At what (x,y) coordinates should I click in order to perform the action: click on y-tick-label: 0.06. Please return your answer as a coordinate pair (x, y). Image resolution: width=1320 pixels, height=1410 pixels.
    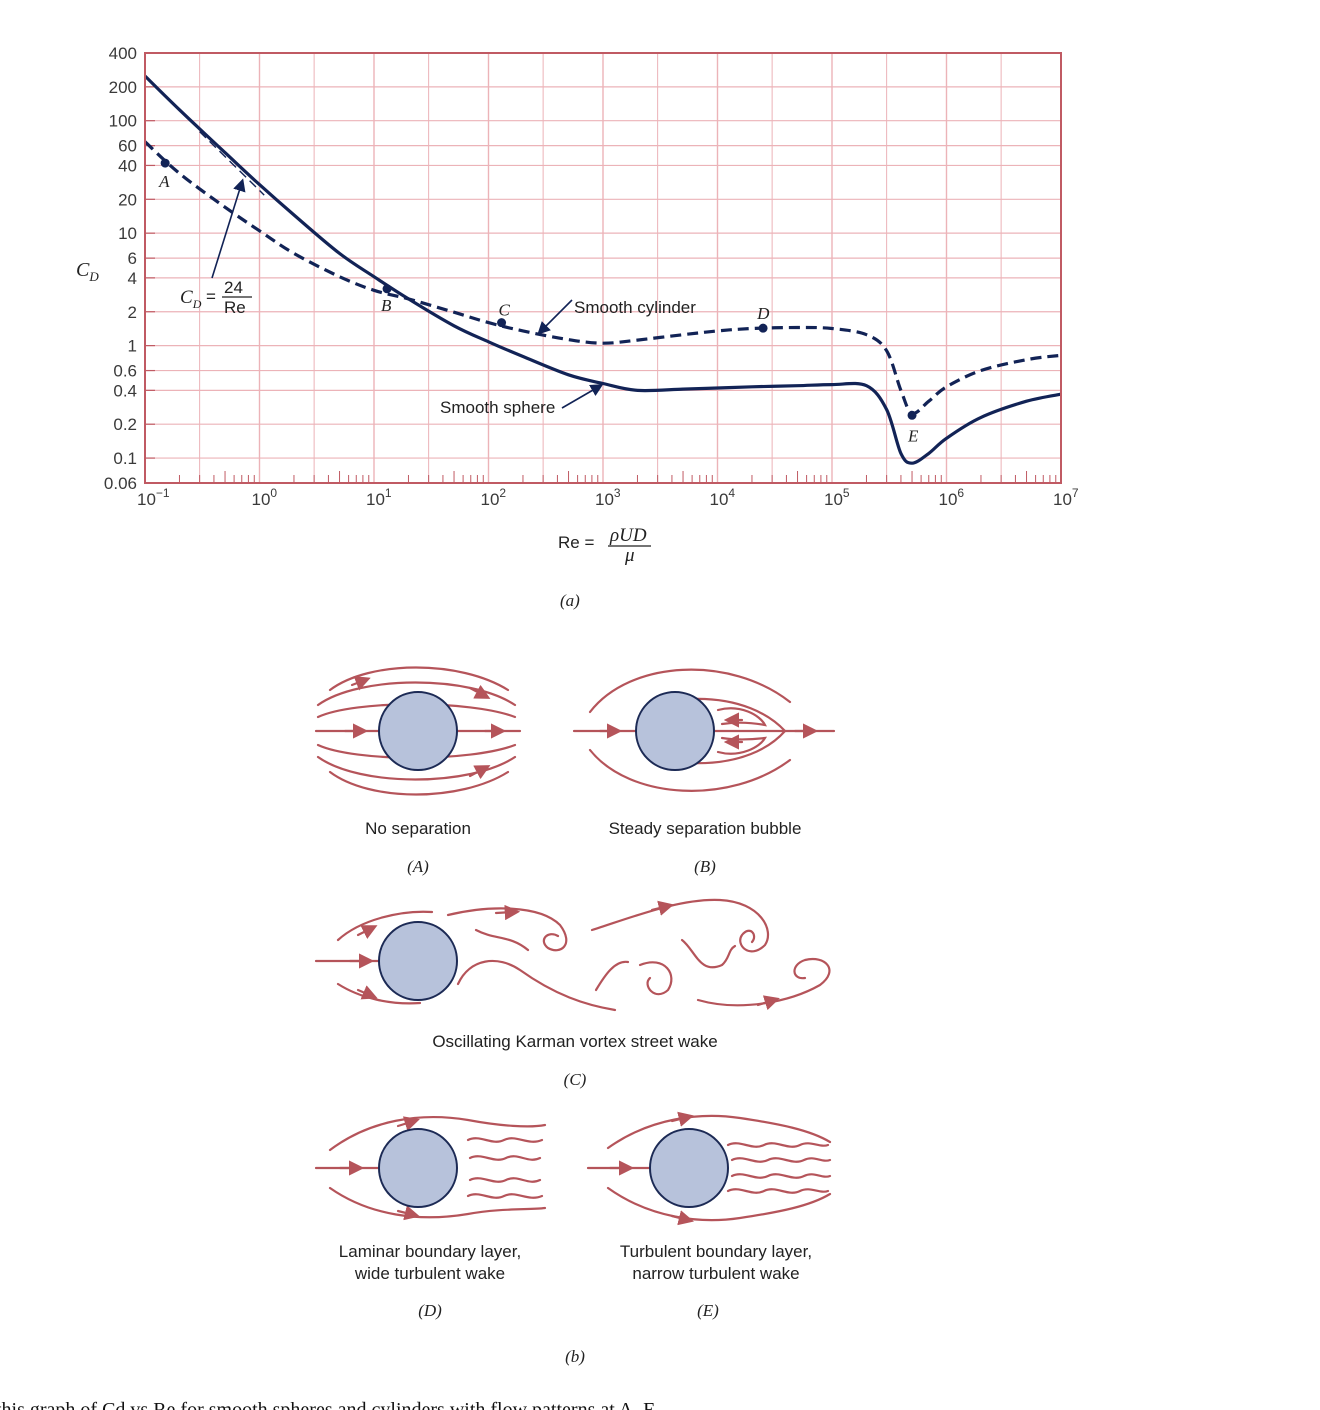
    Looking at the image, I should click on (120, 483).